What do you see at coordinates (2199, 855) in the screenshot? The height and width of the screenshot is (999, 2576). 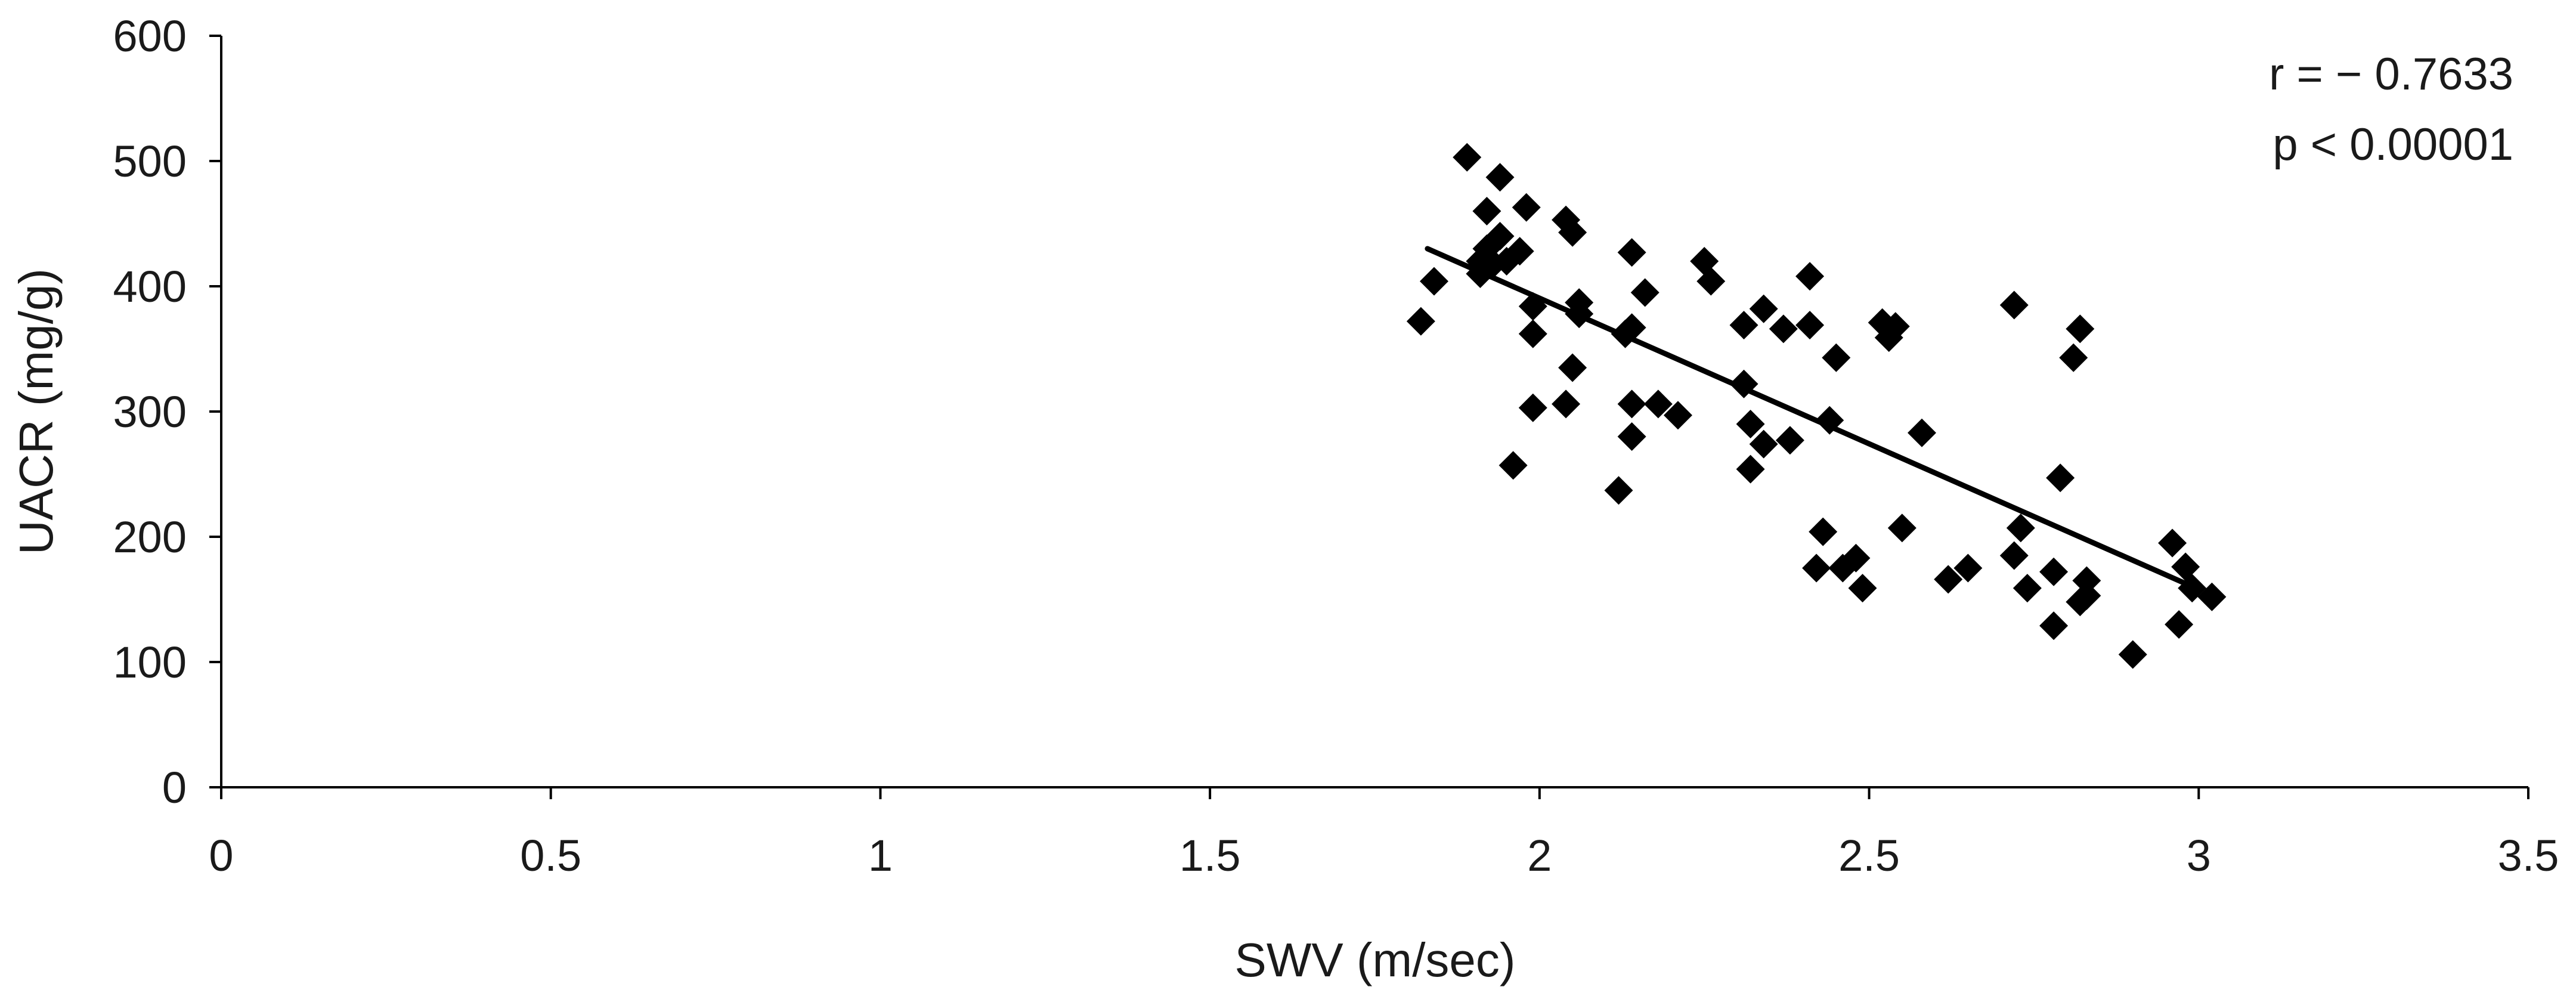 I see `x-tick-label: 3` at bounding box center [2199, 855].